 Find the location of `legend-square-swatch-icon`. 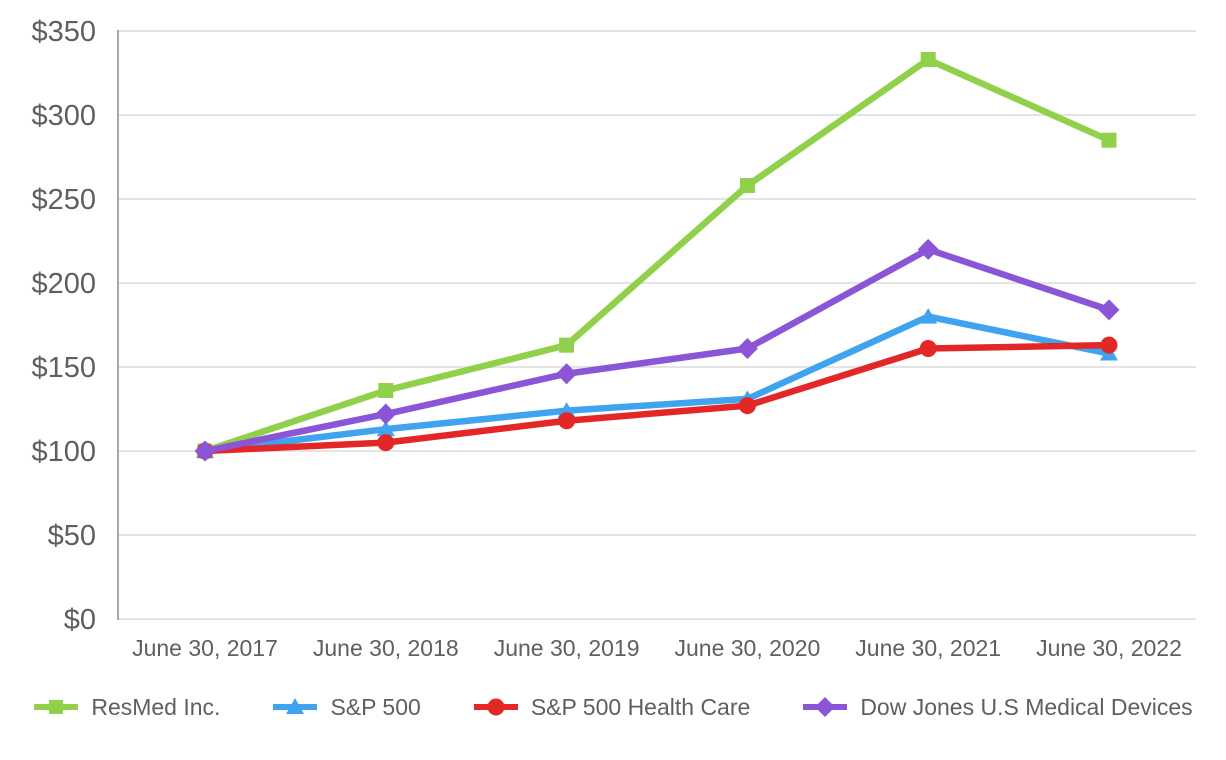

legend-square-swatch-icon is located at coordinates (56, 707).